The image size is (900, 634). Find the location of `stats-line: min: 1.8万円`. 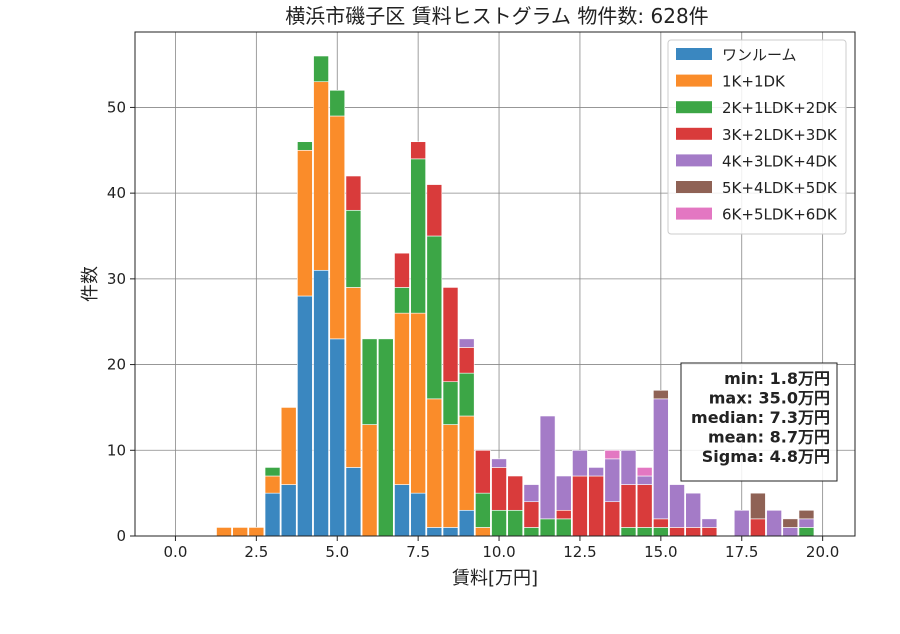

stats-line: min: 1.8万円 is located at coordinates (777, 378).